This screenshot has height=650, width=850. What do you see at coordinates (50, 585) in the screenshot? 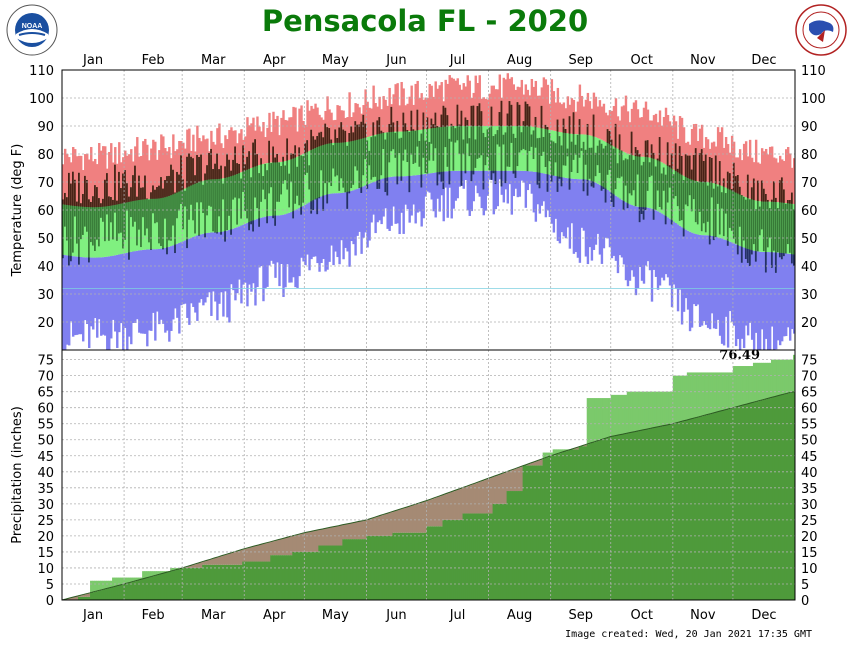
I see `precip-ytick-left: 5` at bounding box center [50, 585].